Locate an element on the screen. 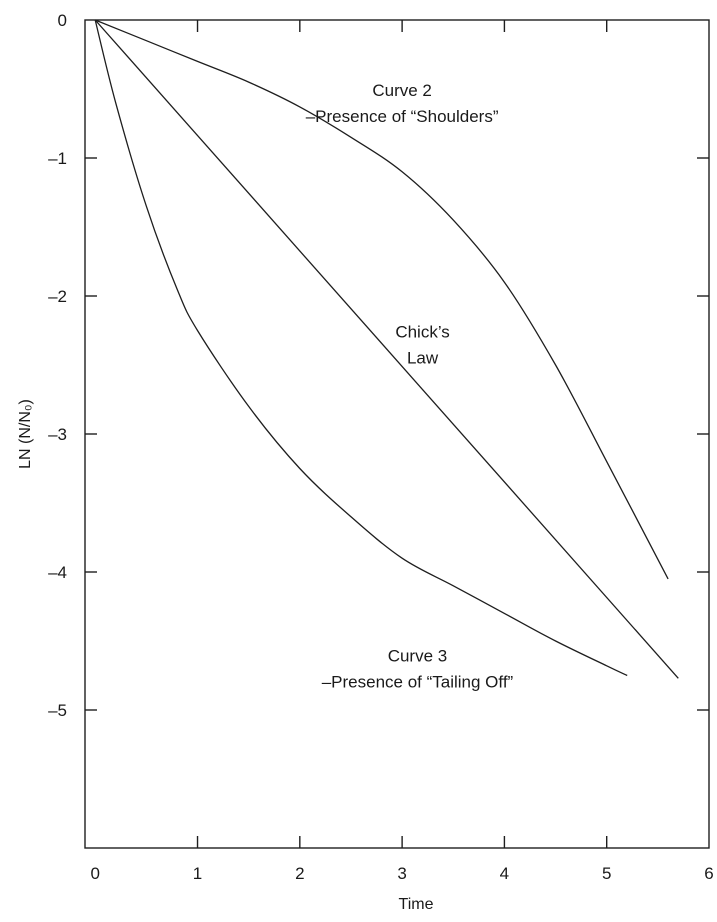  x-tick-label: 2 is located at coordinates (299, 873).